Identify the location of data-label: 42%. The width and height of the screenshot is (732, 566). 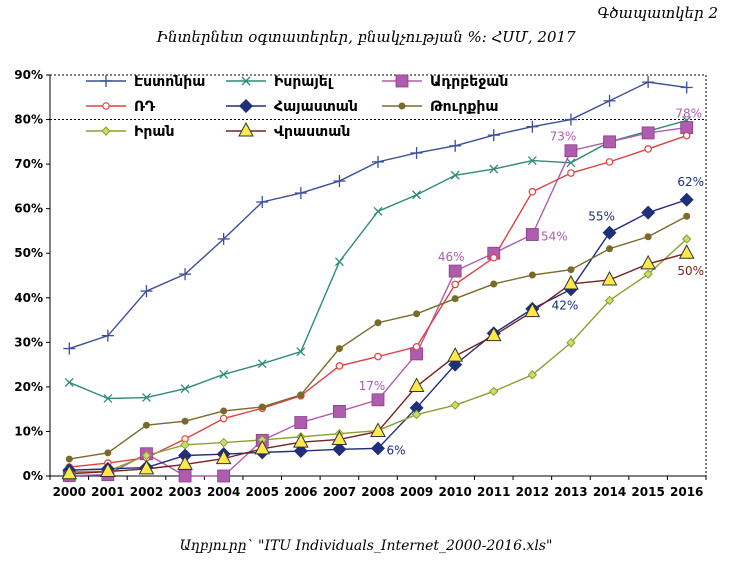
(565, 305).